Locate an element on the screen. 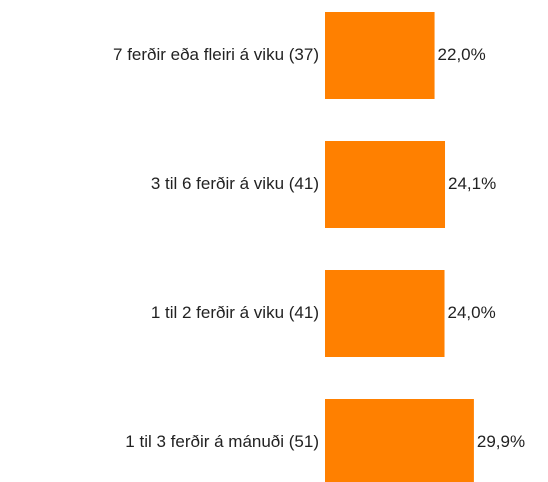 The width and height of the screenshot is (548, 482). category-label: 1 til 2 ferðir á viku (41) is located at coordinates (235, 312).